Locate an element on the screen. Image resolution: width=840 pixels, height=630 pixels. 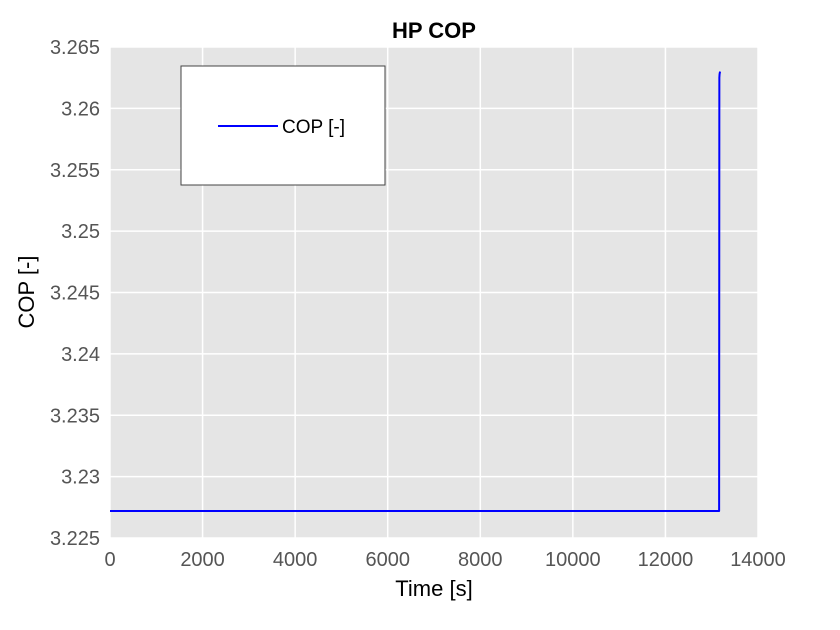
y-tick-label: 3.25 is located at coordinates (80, 232).